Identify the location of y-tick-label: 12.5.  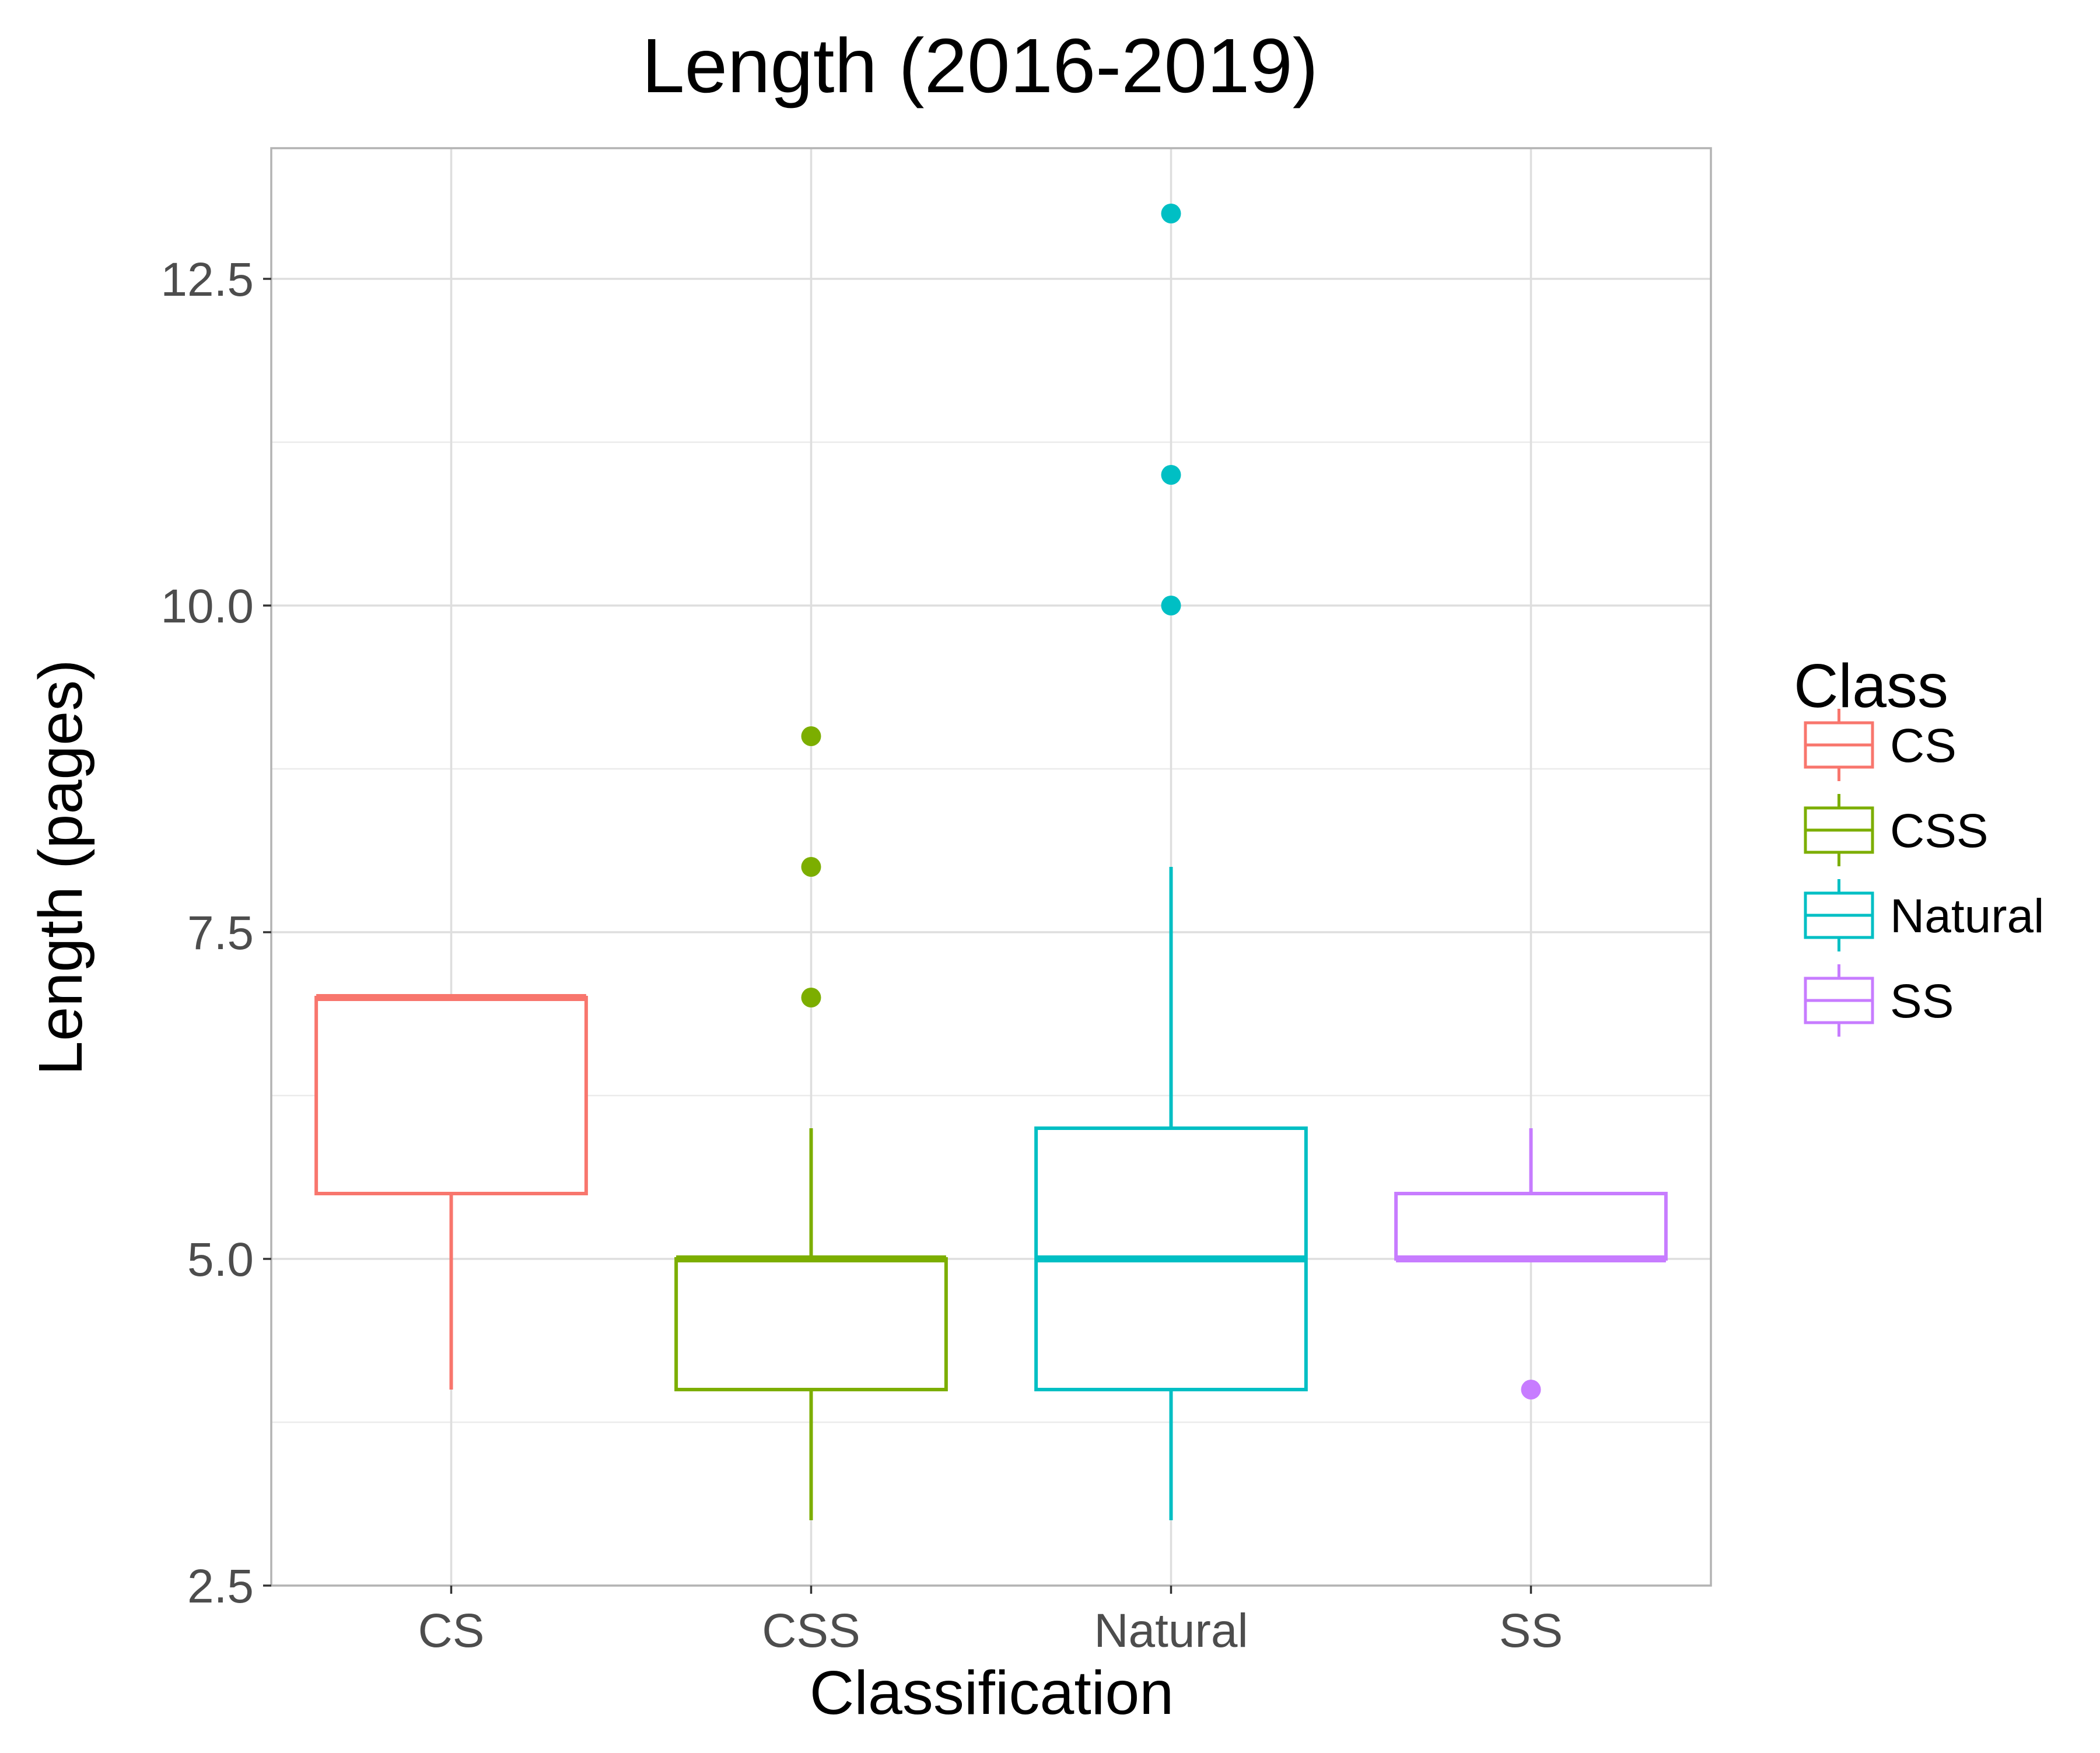
(207, 279).